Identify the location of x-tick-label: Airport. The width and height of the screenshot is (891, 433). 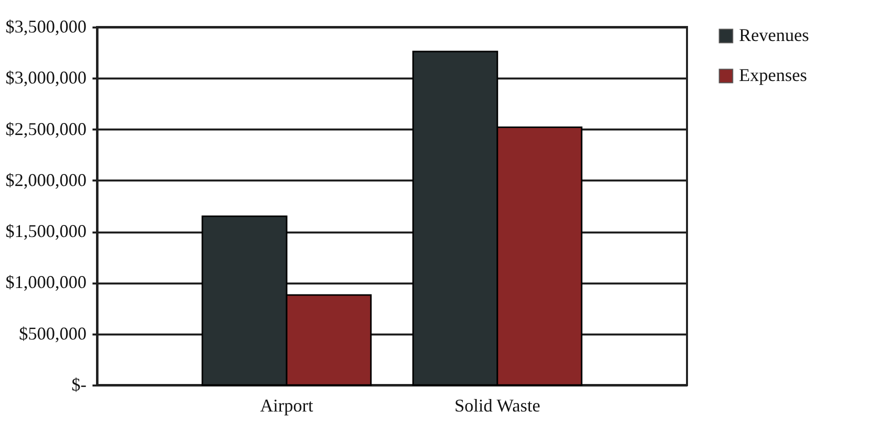
(287, 406).